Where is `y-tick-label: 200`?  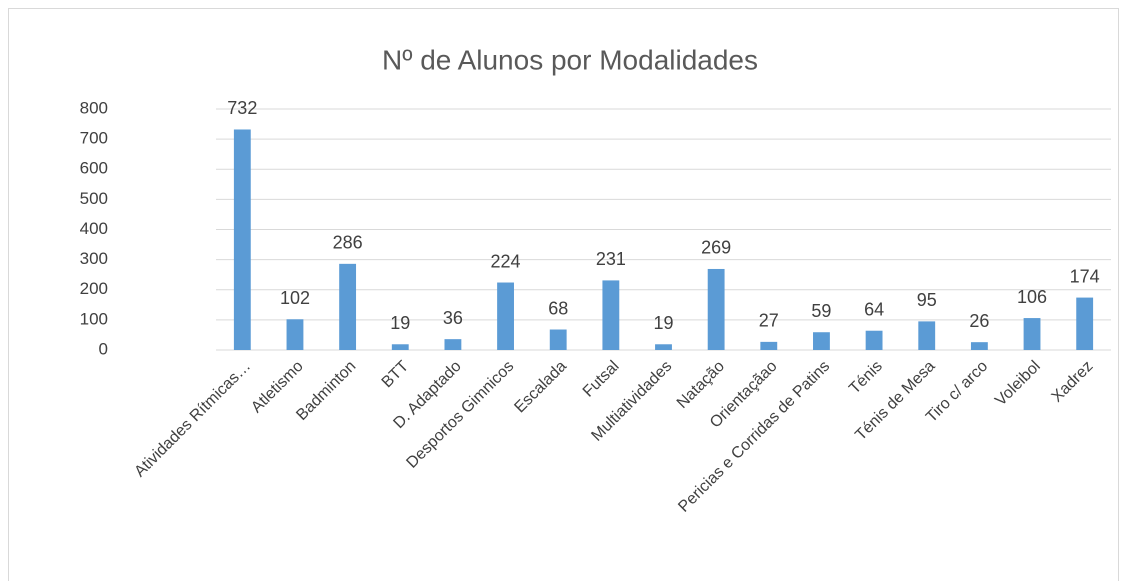 y-tick-label: 200 is located at coordinates (94, 288).